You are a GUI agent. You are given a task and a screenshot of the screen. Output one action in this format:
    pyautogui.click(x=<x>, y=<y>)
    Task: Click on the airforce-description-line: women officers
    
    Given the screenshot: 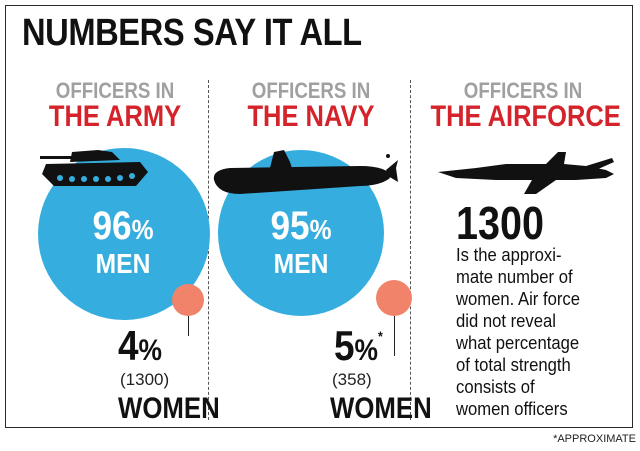 What is the action you would take?
    pyautogui.click(x=512, y=408)
    